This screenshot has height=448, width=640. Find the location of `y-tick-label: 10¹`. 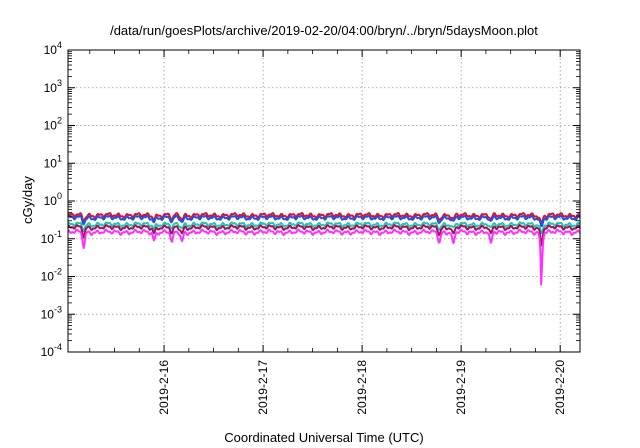

y-tick-label: 10¹ is located at coordinates (53, 161).